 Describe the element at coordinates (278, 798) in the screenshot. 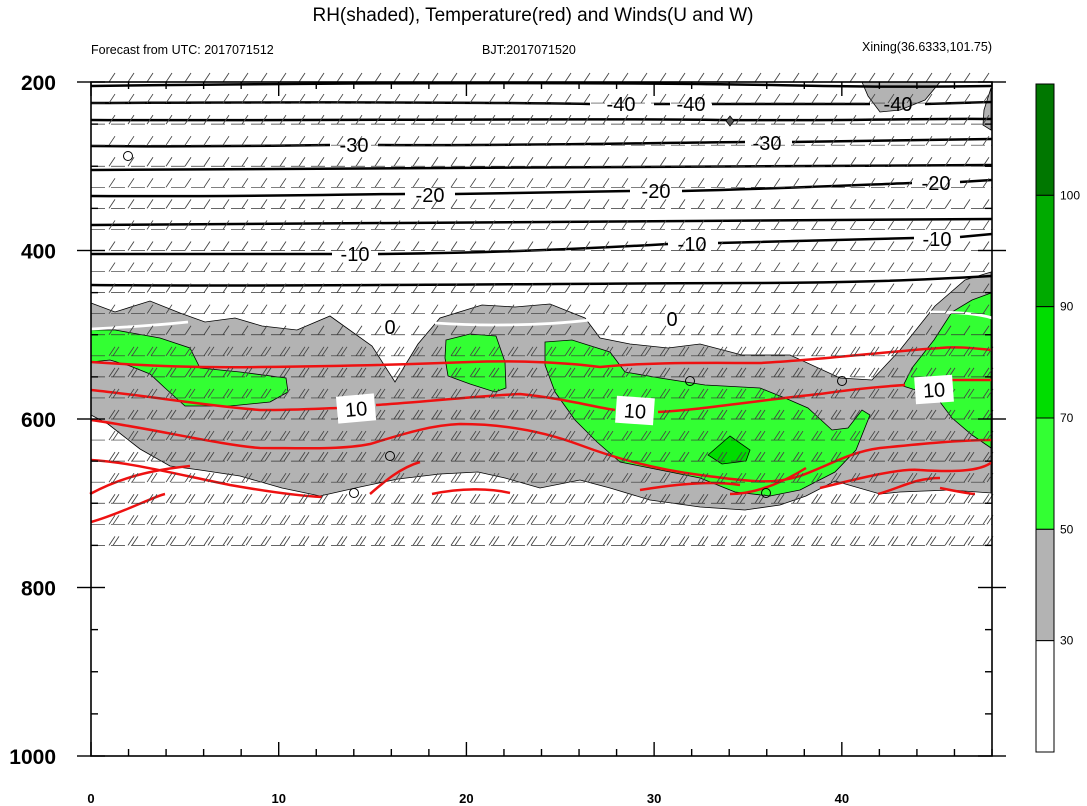

I see `x-tick-label: 10` at that location.